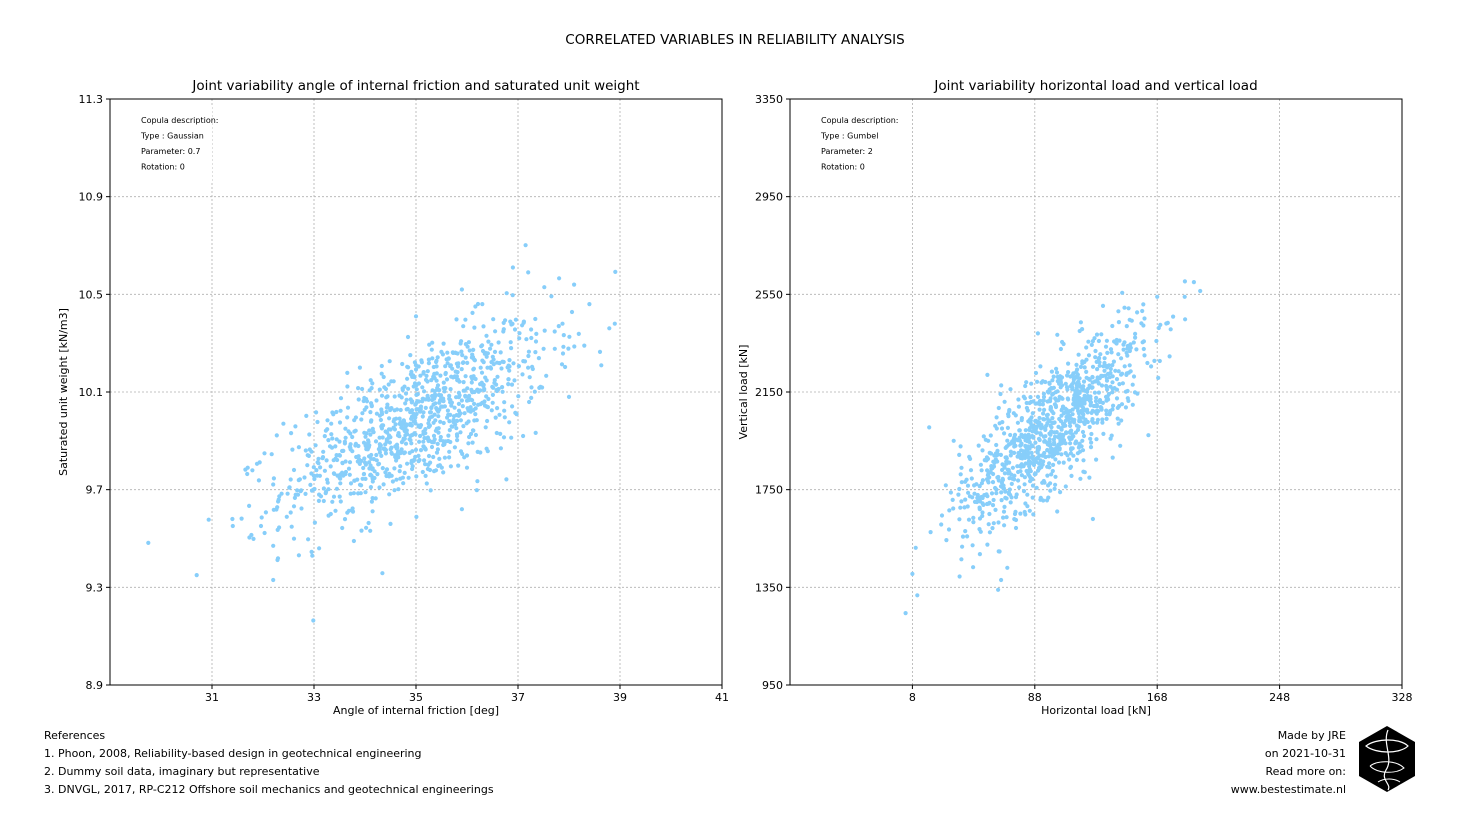 The image size is (1470, 827). I want to click on legend-line: Parameter: 2, so click(847, 151).